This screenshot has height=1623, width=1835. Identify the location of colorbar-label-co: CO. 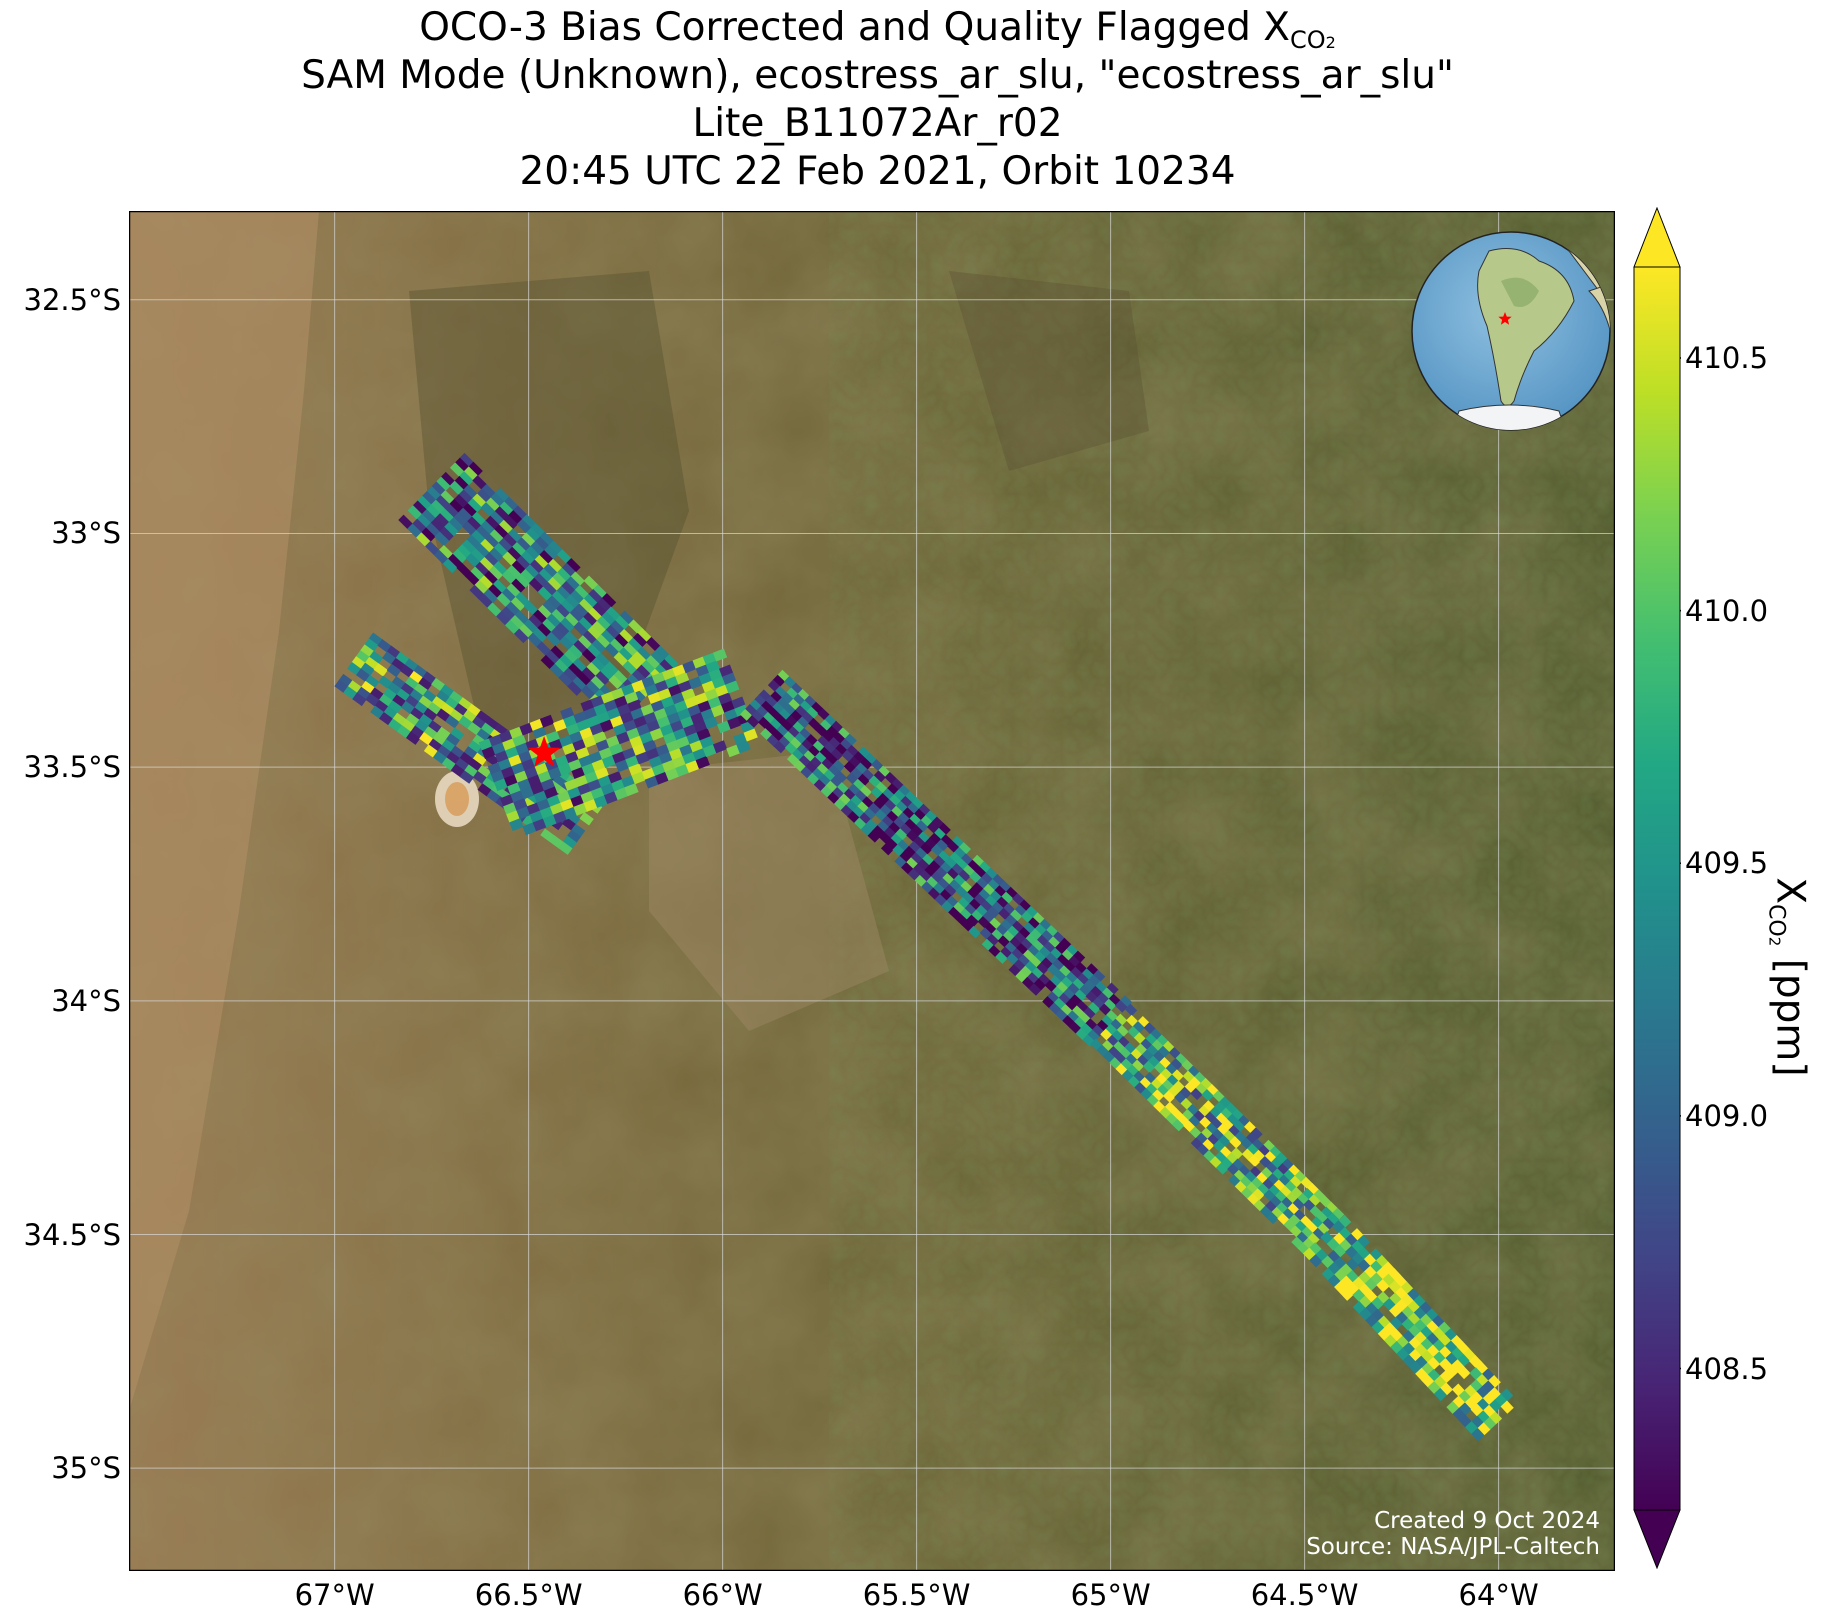
(1776, 920).